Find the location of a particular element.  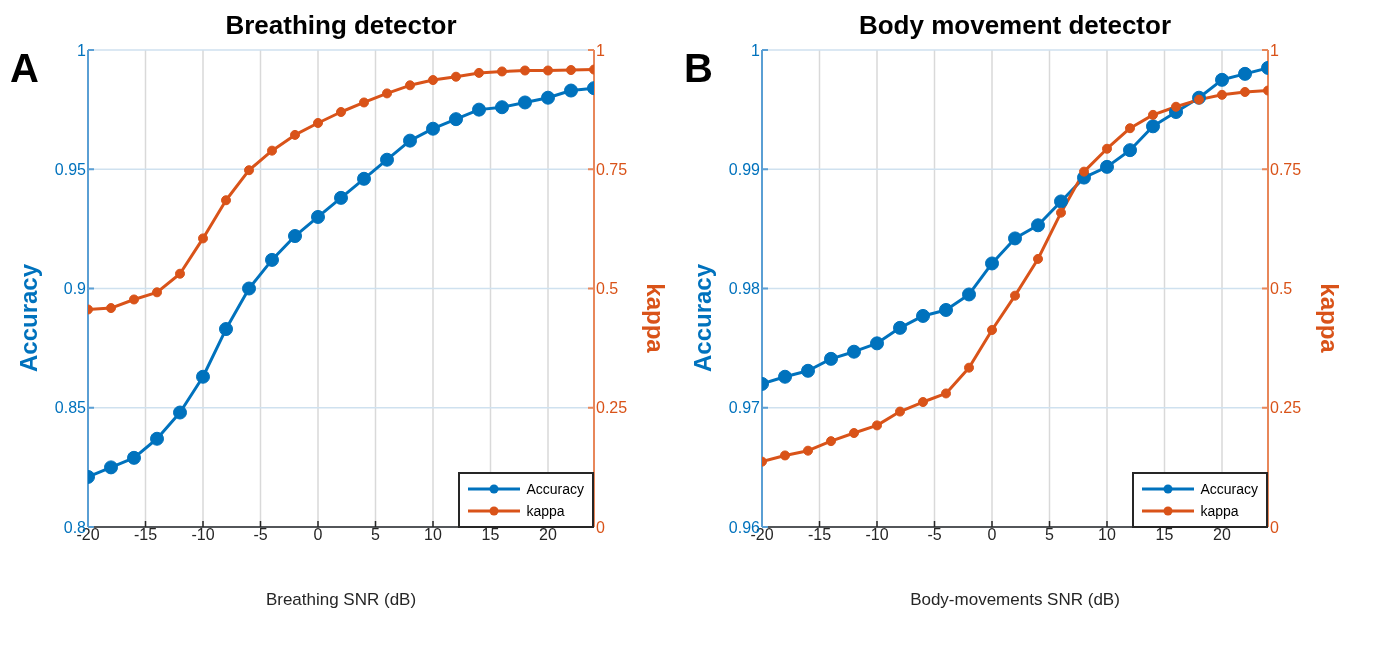

chart-title: Body movement detector is located at coordinates (1015, 25).